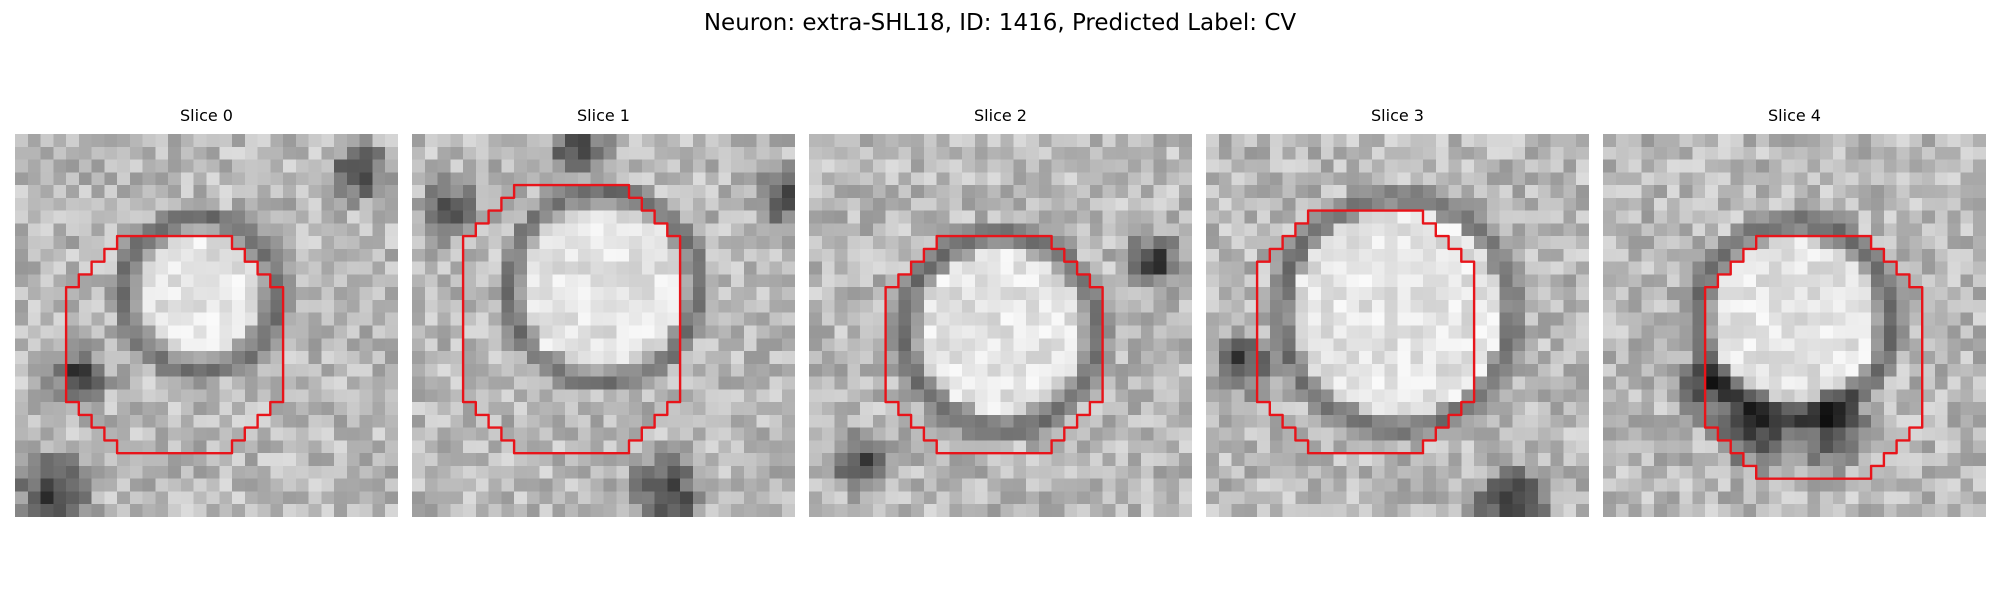 The height and width of the screenshot is (600, 2000). Describe the element at coordinates (1397, 325) in the screenshot. I see `slice-image` at that location.